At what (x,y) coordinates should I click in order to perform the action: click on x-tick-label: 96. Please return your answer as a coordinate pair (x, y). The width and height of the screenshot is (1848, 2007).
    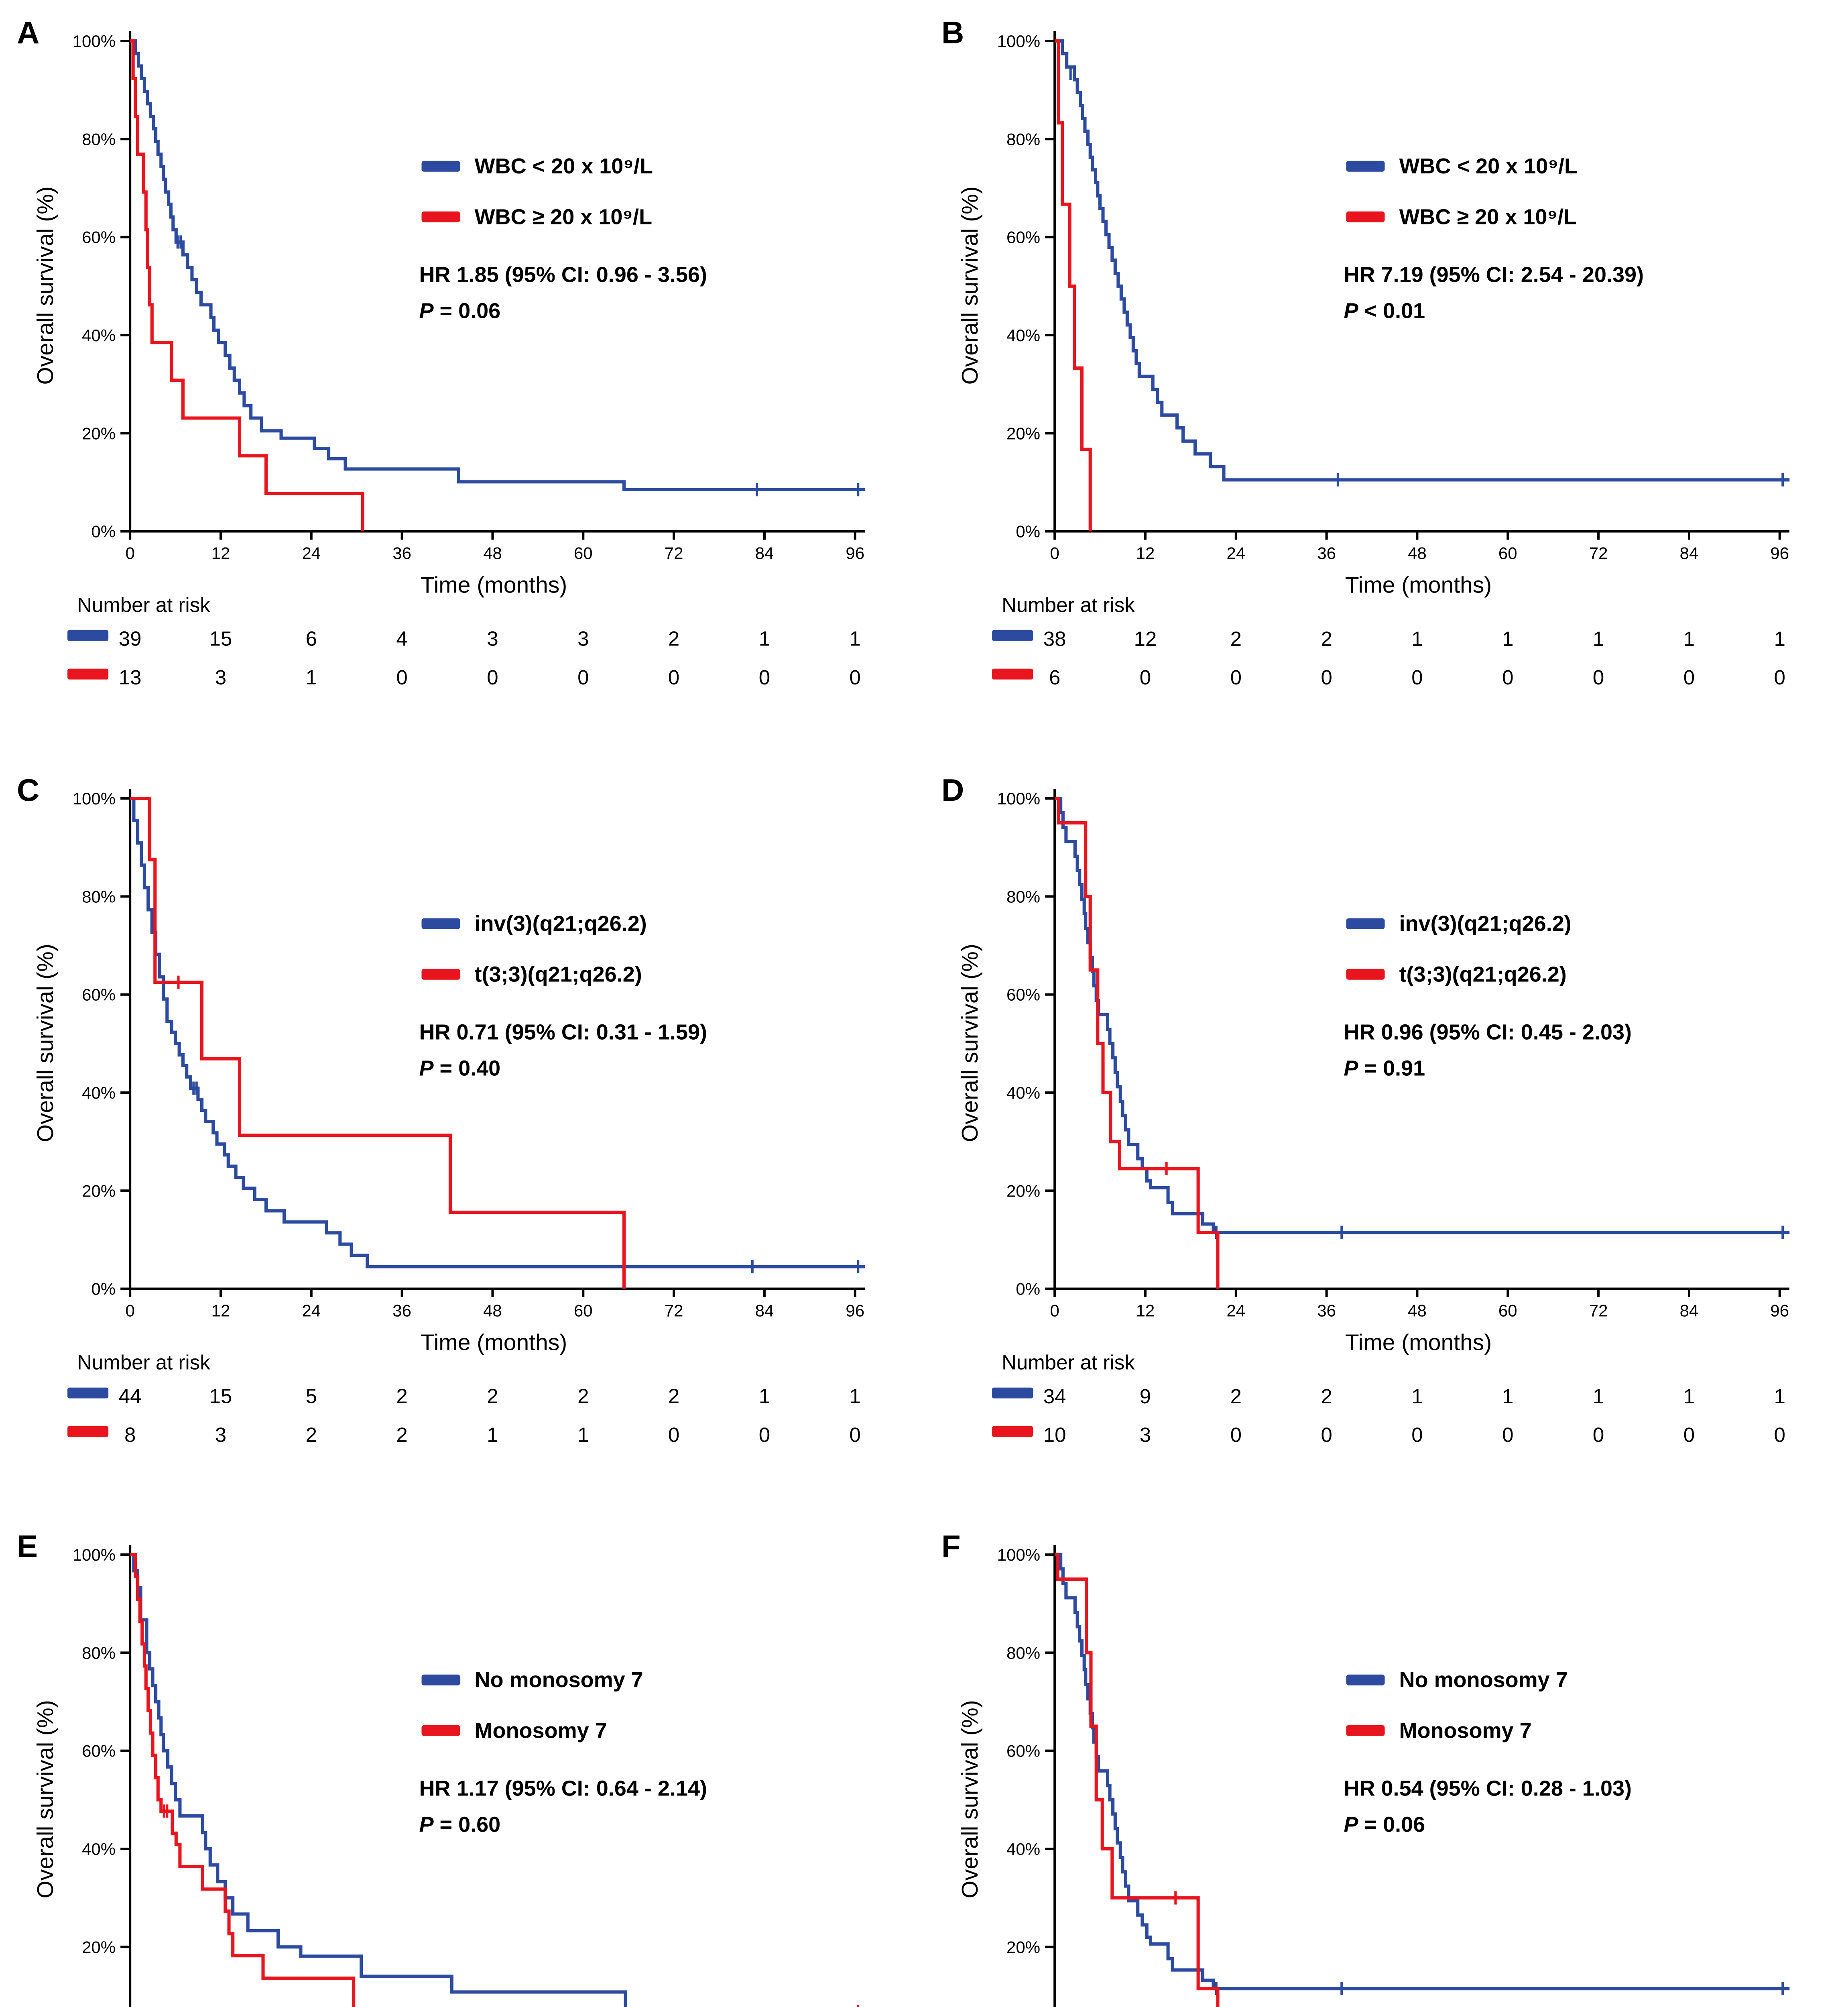
    Looking at the image, I should click on (1780, 1310).